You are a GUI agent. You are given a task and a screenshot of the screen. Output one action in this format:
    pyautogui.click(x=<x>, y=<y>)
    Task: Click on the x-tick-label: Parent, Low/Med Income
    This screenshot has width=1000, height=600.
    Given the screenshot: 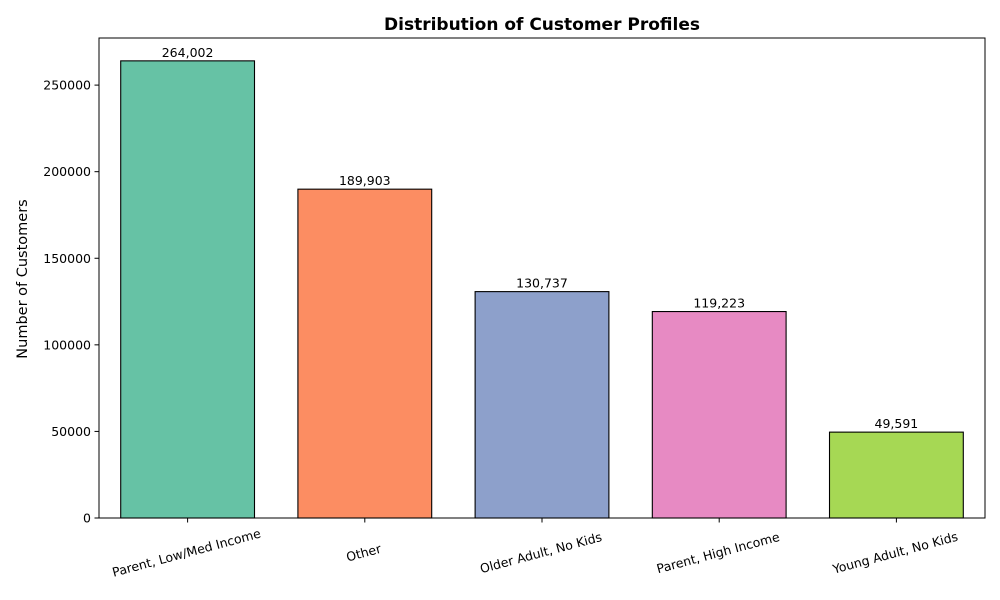 What is the action you would take?
    pyautogui.click(x=187, y=553)
    